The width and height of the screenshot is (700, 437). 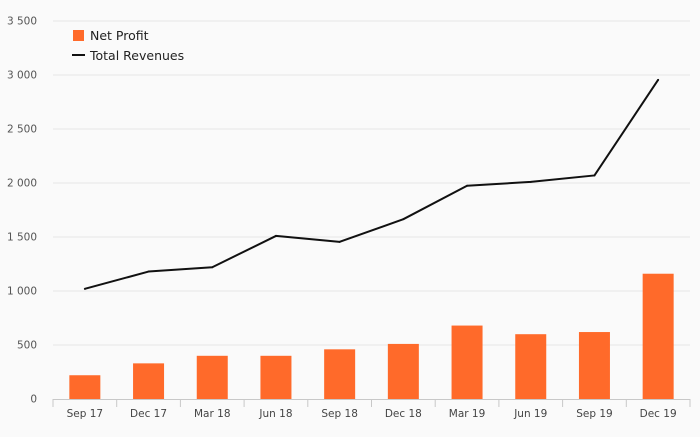 What do you see at coordinates (27, 346) in the screenshot?
I see `y-tick-label: 500` at bounding box center [27, 346].